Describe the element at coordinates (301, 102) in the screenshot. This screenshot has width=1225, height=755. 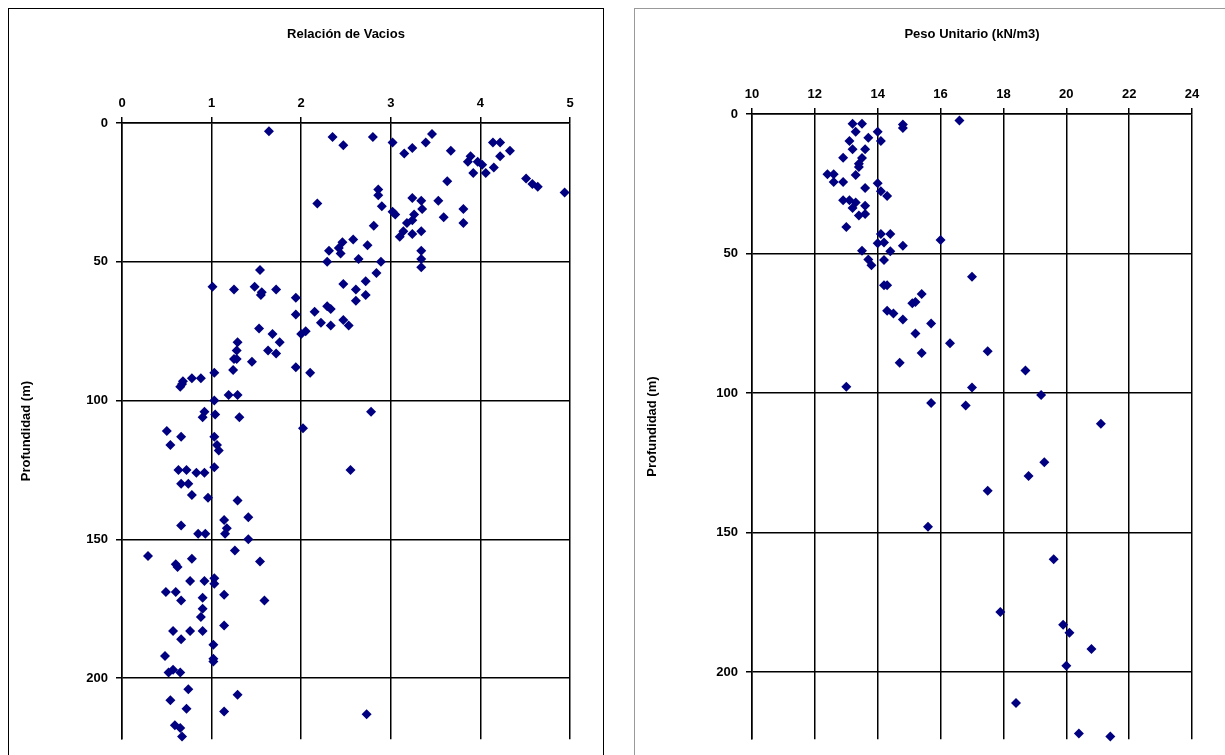
I see `x-tick-label: 2` at that location.